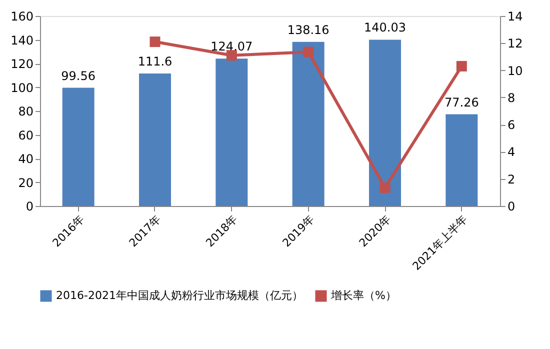  What do you see at coordinates (461, 102) in the screenshot?
I see `data-label: 77.26` at bounding box center [461, 102].